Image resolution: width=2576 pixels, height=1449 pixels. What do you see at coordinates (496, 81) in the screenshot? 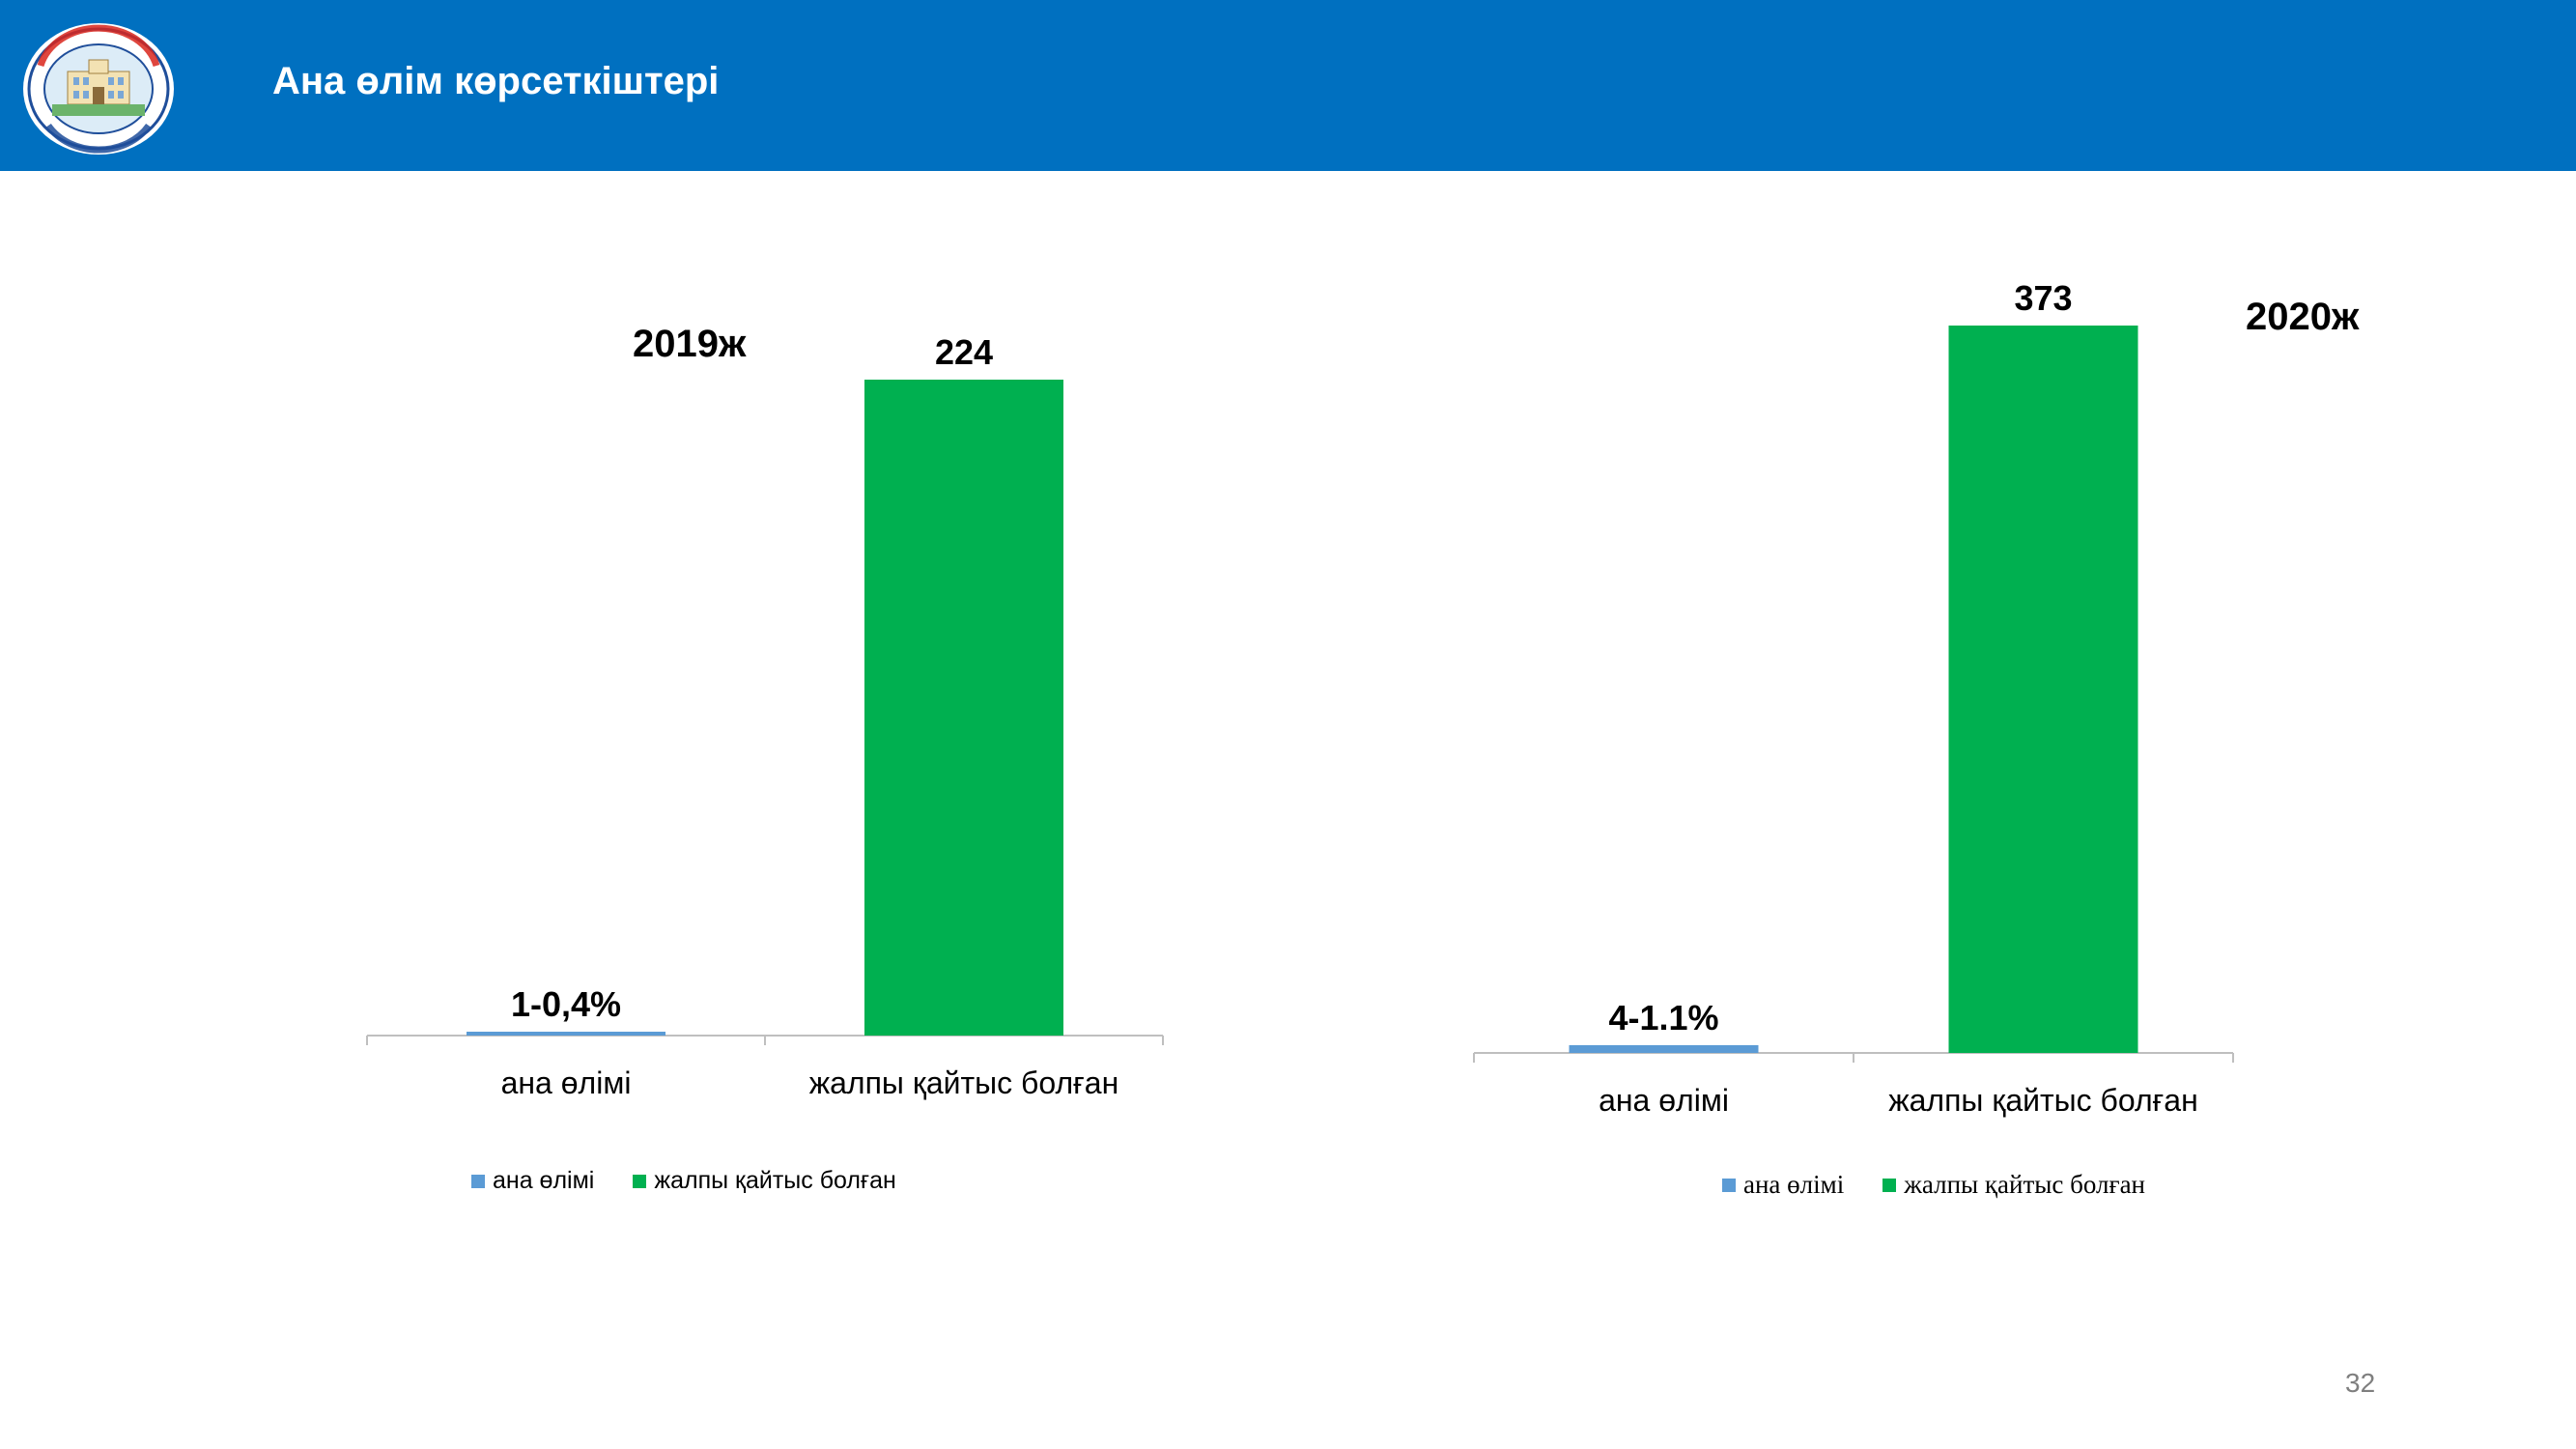
I see `page-title: Ана өлім көрсеткіштері` at bounding box center [496, 81].